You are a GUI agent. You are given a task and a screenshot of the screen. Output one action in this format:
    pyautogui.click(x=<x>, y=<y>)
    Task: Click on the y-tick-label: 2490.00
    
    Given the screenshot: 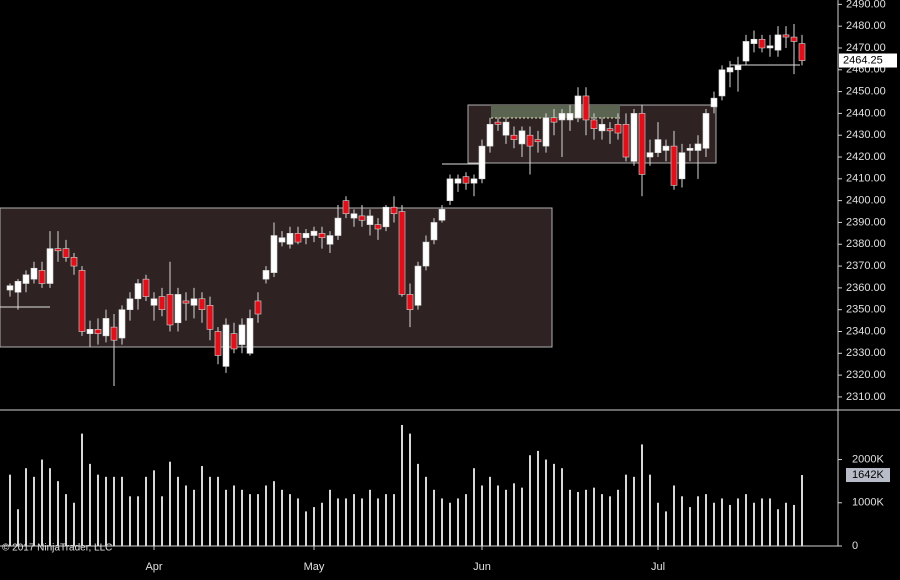 What is the action you would take?
    pyautogui.click(x=866, y=5)
    